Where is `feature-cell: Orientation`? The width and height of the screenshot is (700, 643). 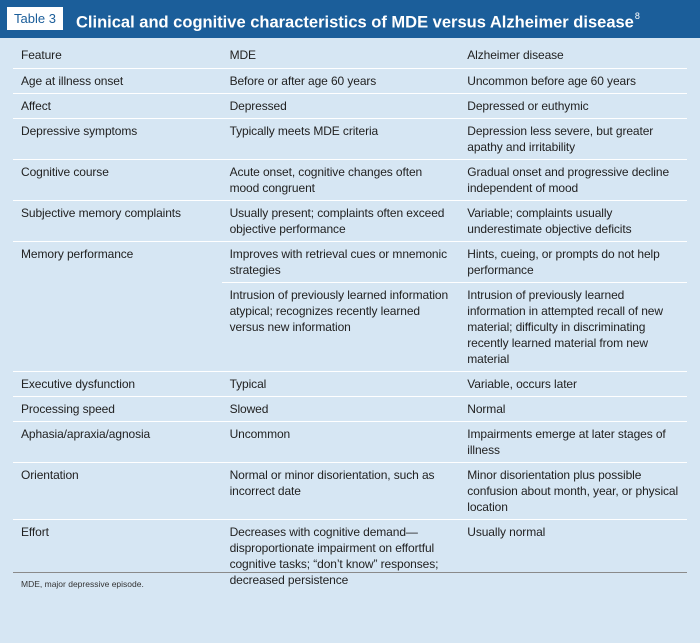
feature-cell: Orientation is located at coordinates (117, 491).